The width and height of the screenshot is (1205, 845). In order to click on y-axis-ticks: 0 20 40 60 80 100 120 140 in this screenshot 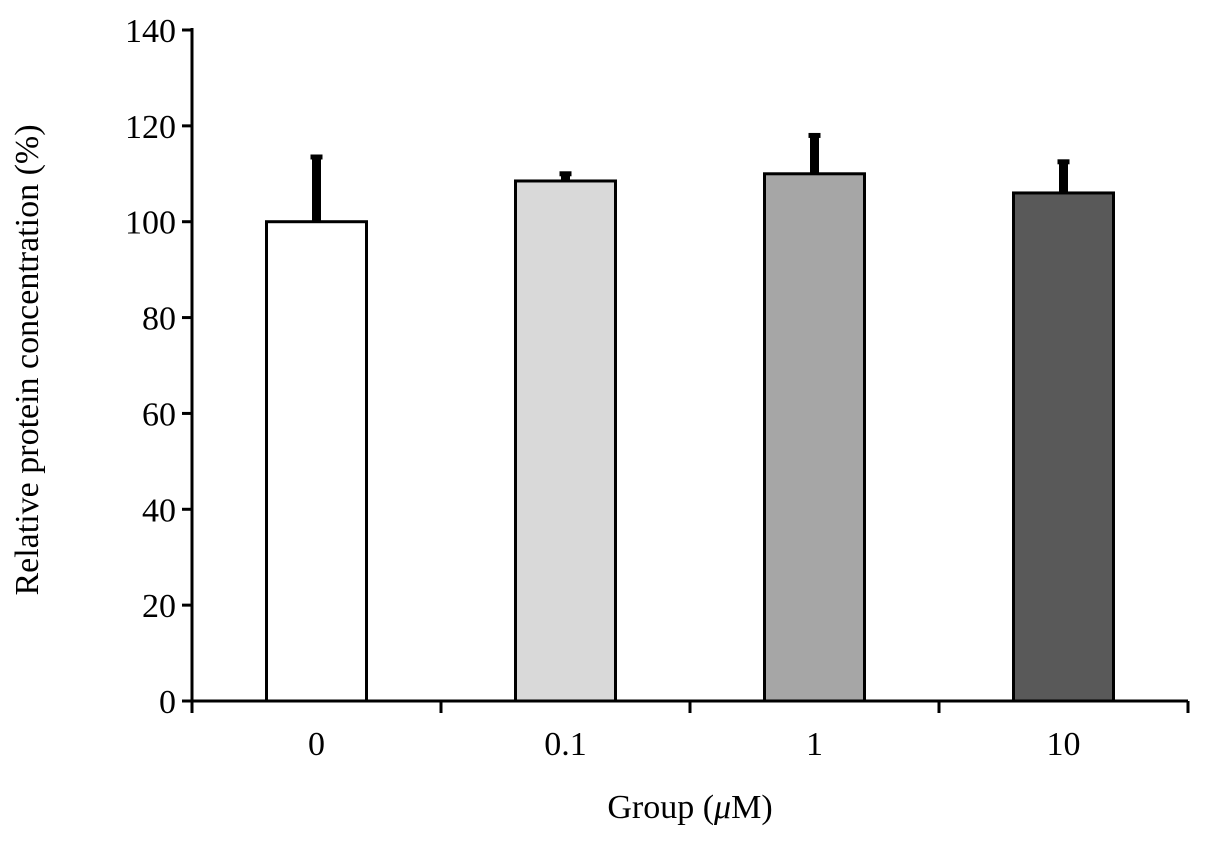, I will do `click(158, 367)`.